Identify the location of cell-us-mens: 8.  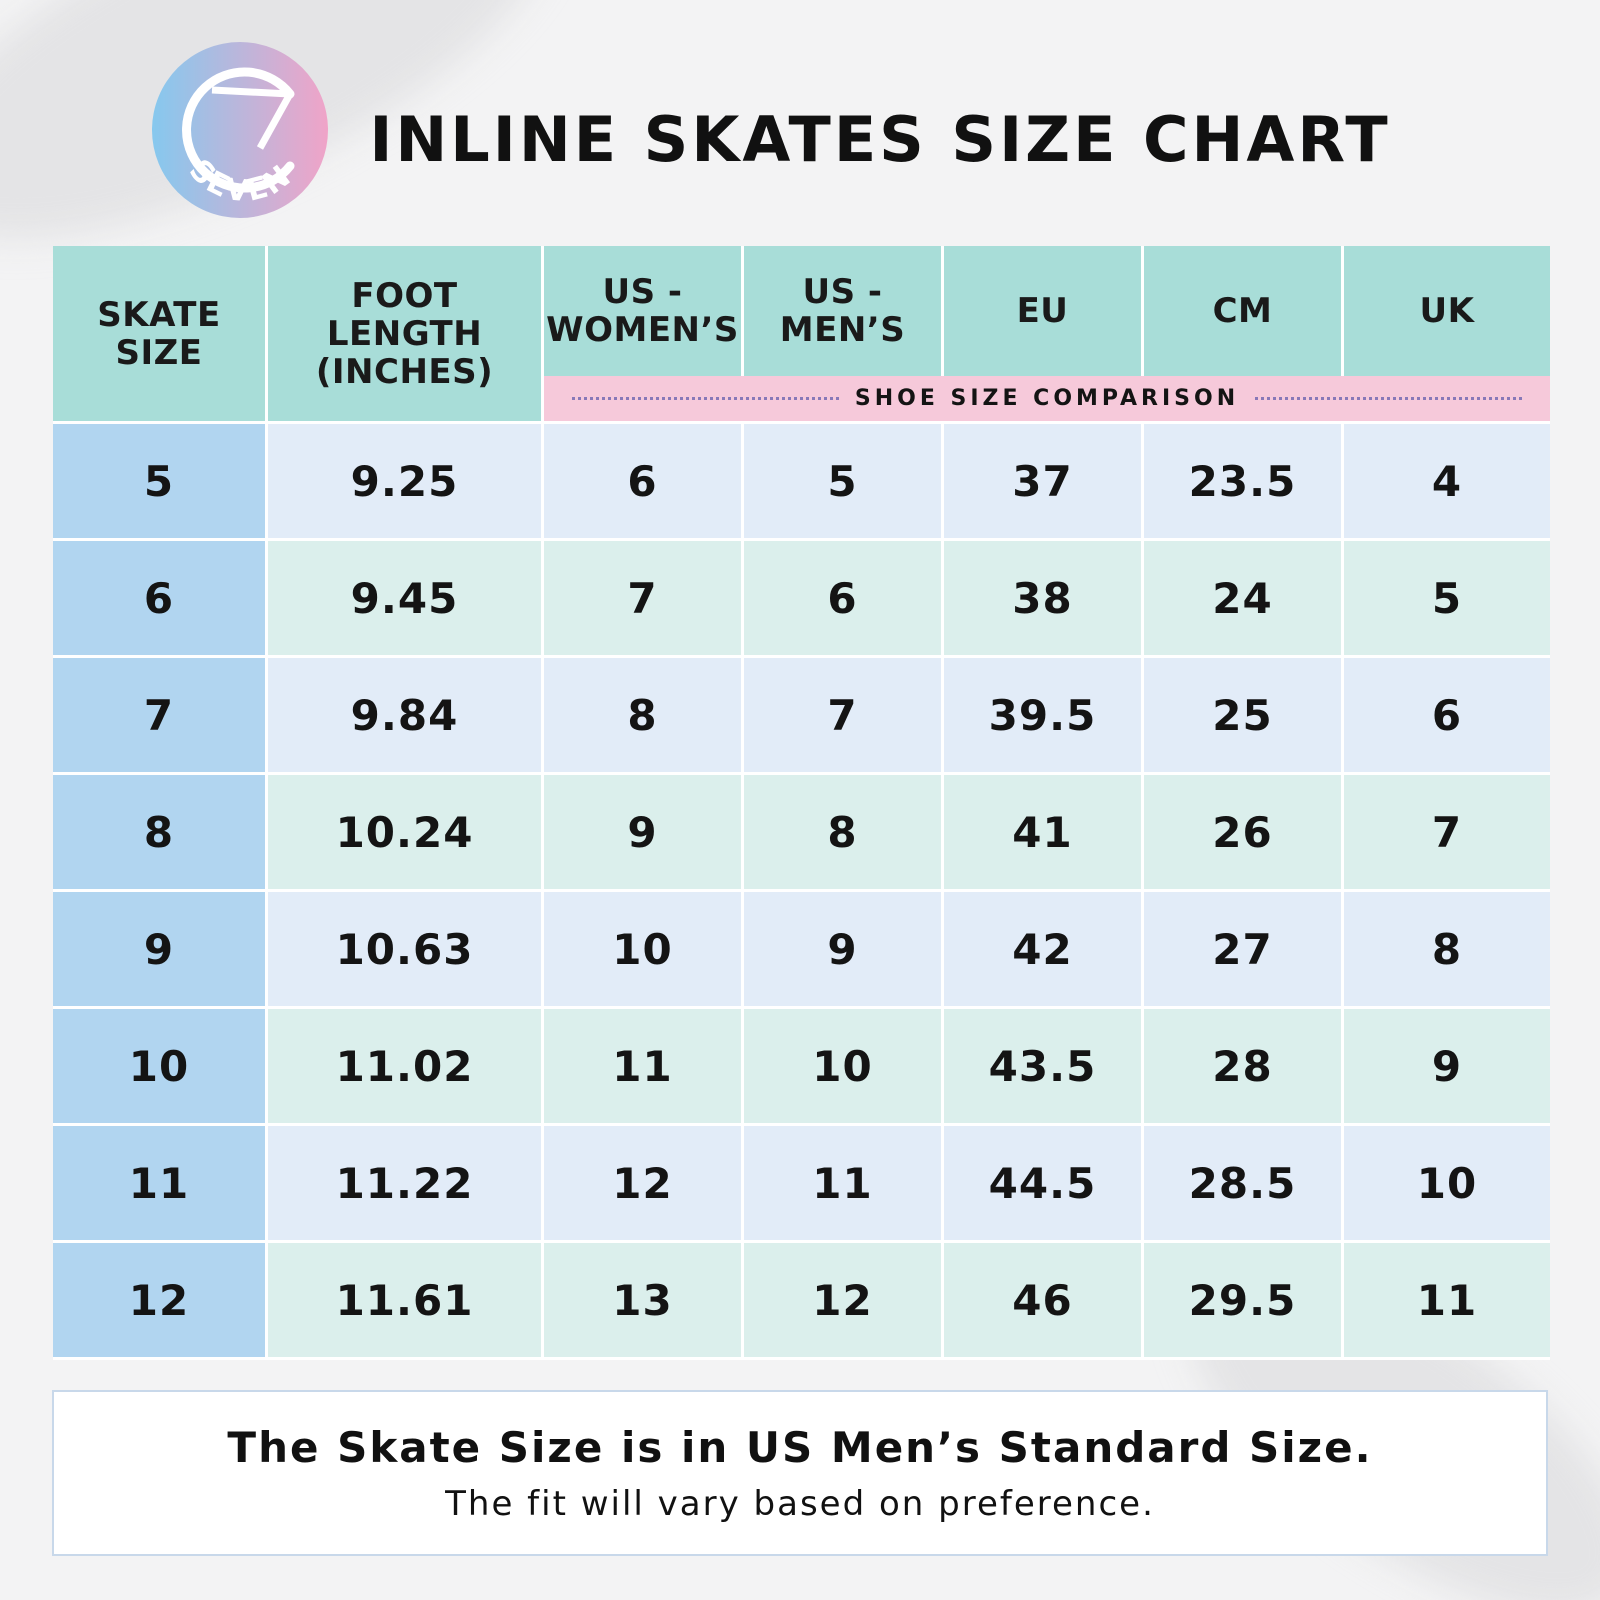
(844, 833).